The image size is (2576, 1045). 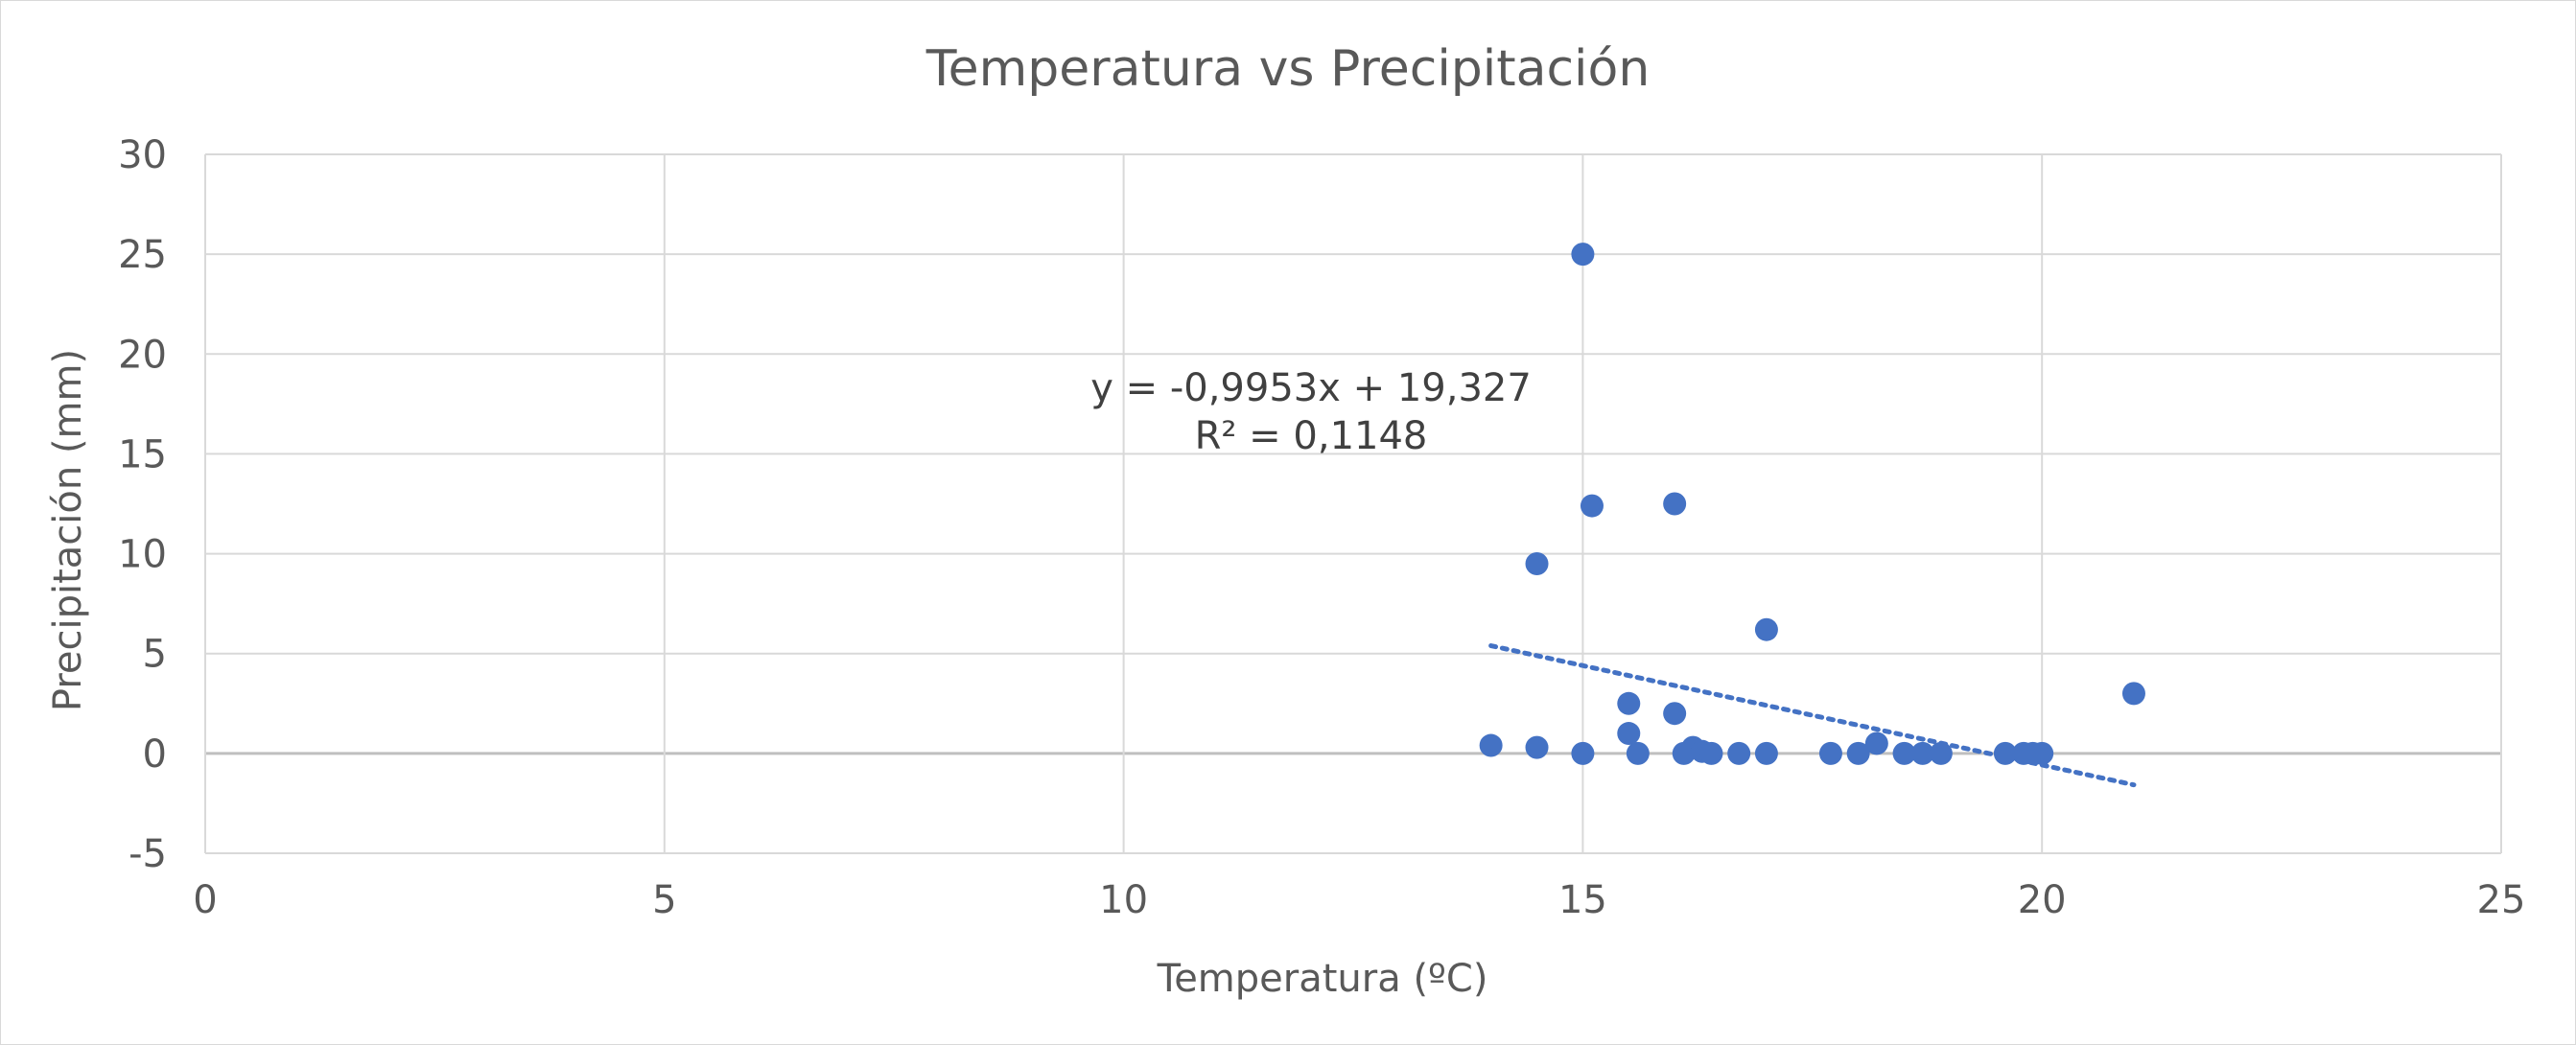 I want to click on y-tick-label: 25, so click(x=142, y=255).